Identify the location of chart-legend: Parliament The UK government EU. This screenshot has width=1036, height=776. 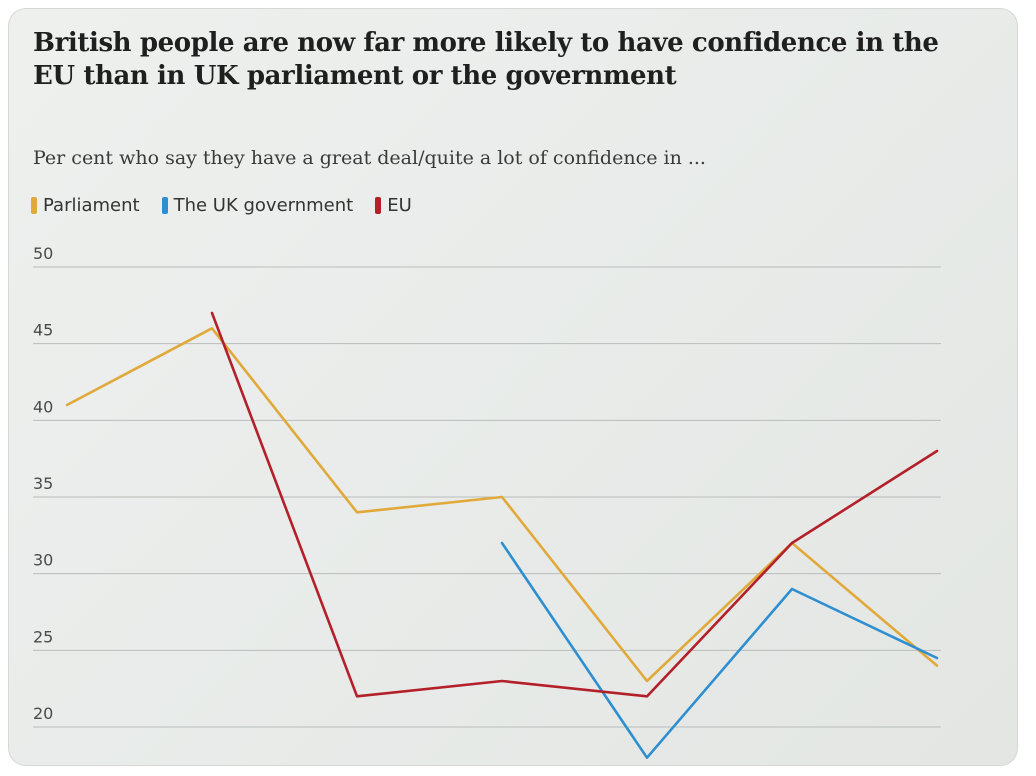
(221, 205).